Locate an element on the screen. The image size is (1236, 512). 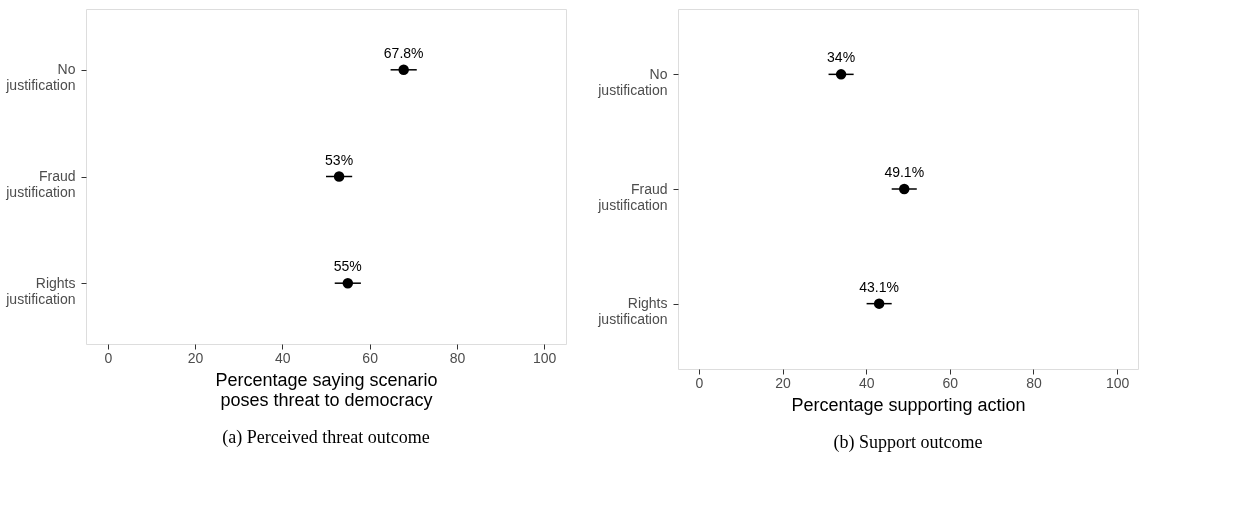
x-axis-title: Percentage saying scenario poses threat to democracy is located at coordinates (326, 389).